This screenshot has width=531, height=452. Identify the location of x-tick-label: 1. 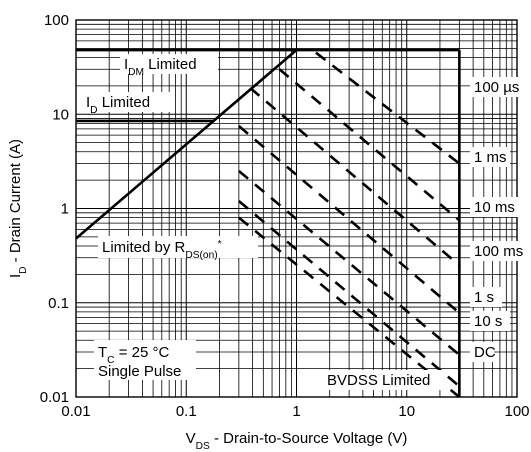
(296, 411).